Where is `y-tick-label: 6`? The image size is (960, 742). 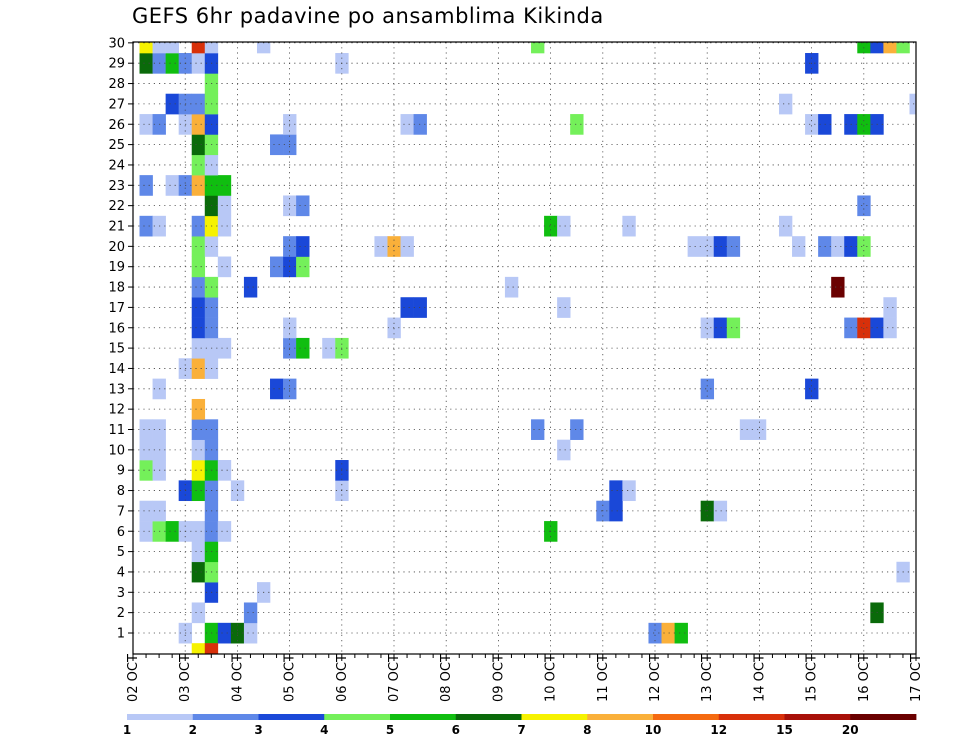 y-tick-label: 6 is located at coordinates (121, 532).